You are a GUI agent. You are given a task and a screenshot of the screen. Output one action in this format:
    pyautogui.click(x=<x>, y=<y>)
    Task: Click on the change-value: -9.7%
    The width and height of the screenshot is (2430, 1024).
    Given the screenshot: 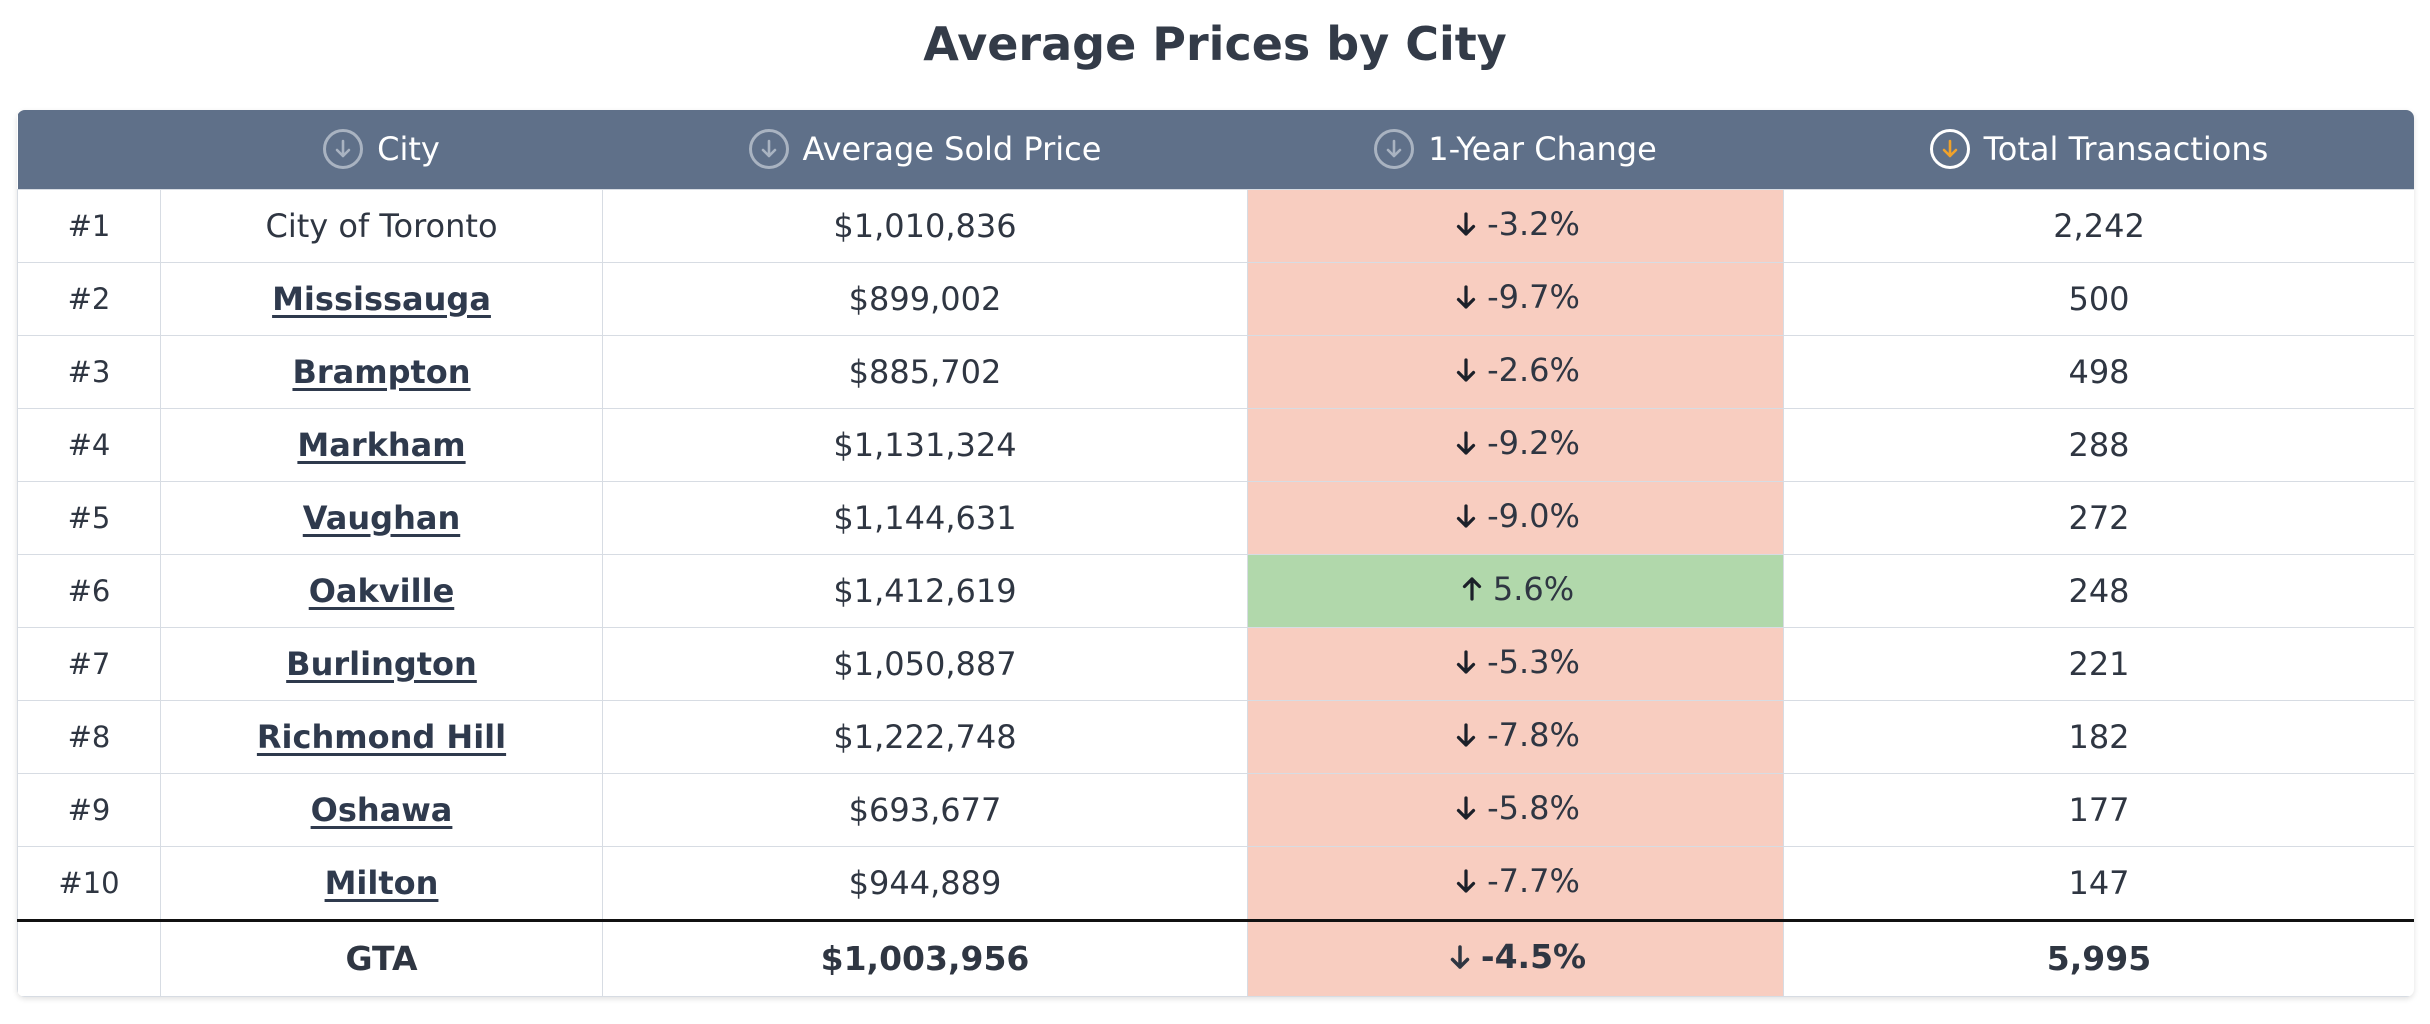 What is the action you would take?
    pyautogui.click(x=1533, y=296)
    